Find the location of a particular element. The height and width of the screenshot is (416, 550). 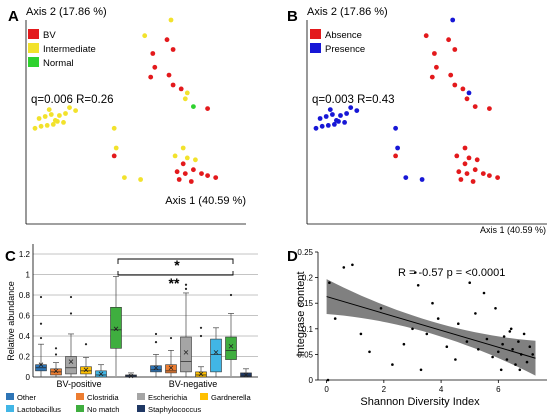

legend-swatch-escherichia is located at coordinates (141, 396).